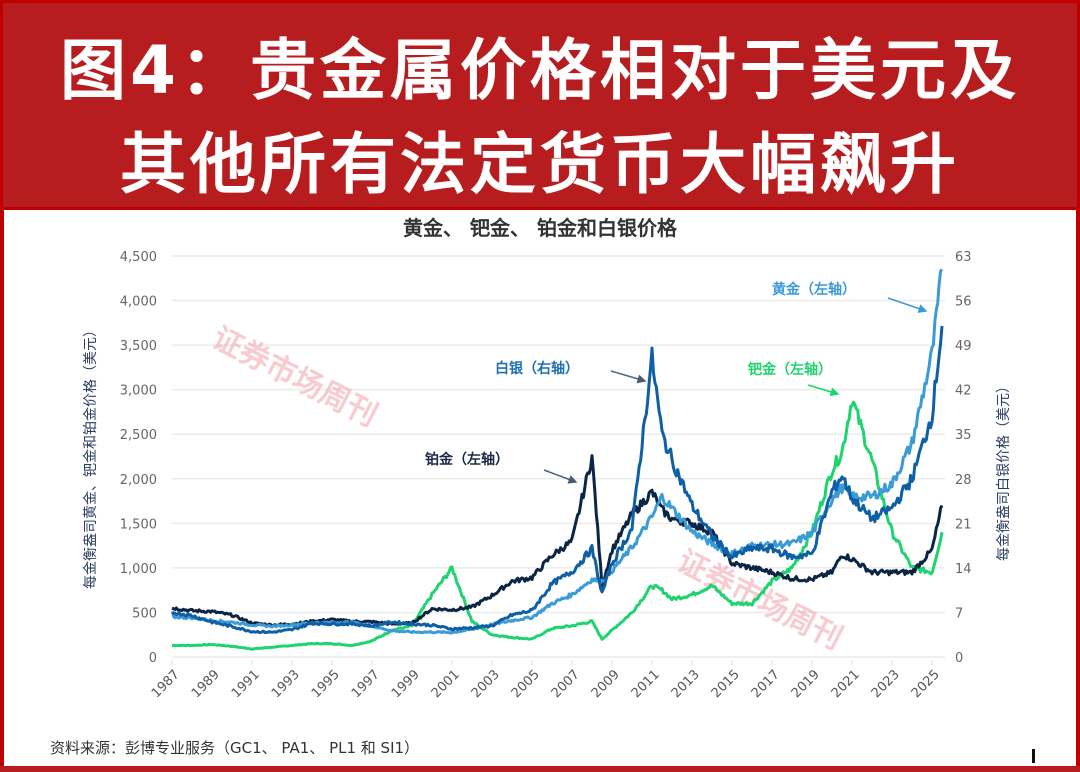 The width and height of the screenshot is (1080, 772). Describe the element at coordinates (628, 377) in the screenshot. I see `arrow-silver` at that location.